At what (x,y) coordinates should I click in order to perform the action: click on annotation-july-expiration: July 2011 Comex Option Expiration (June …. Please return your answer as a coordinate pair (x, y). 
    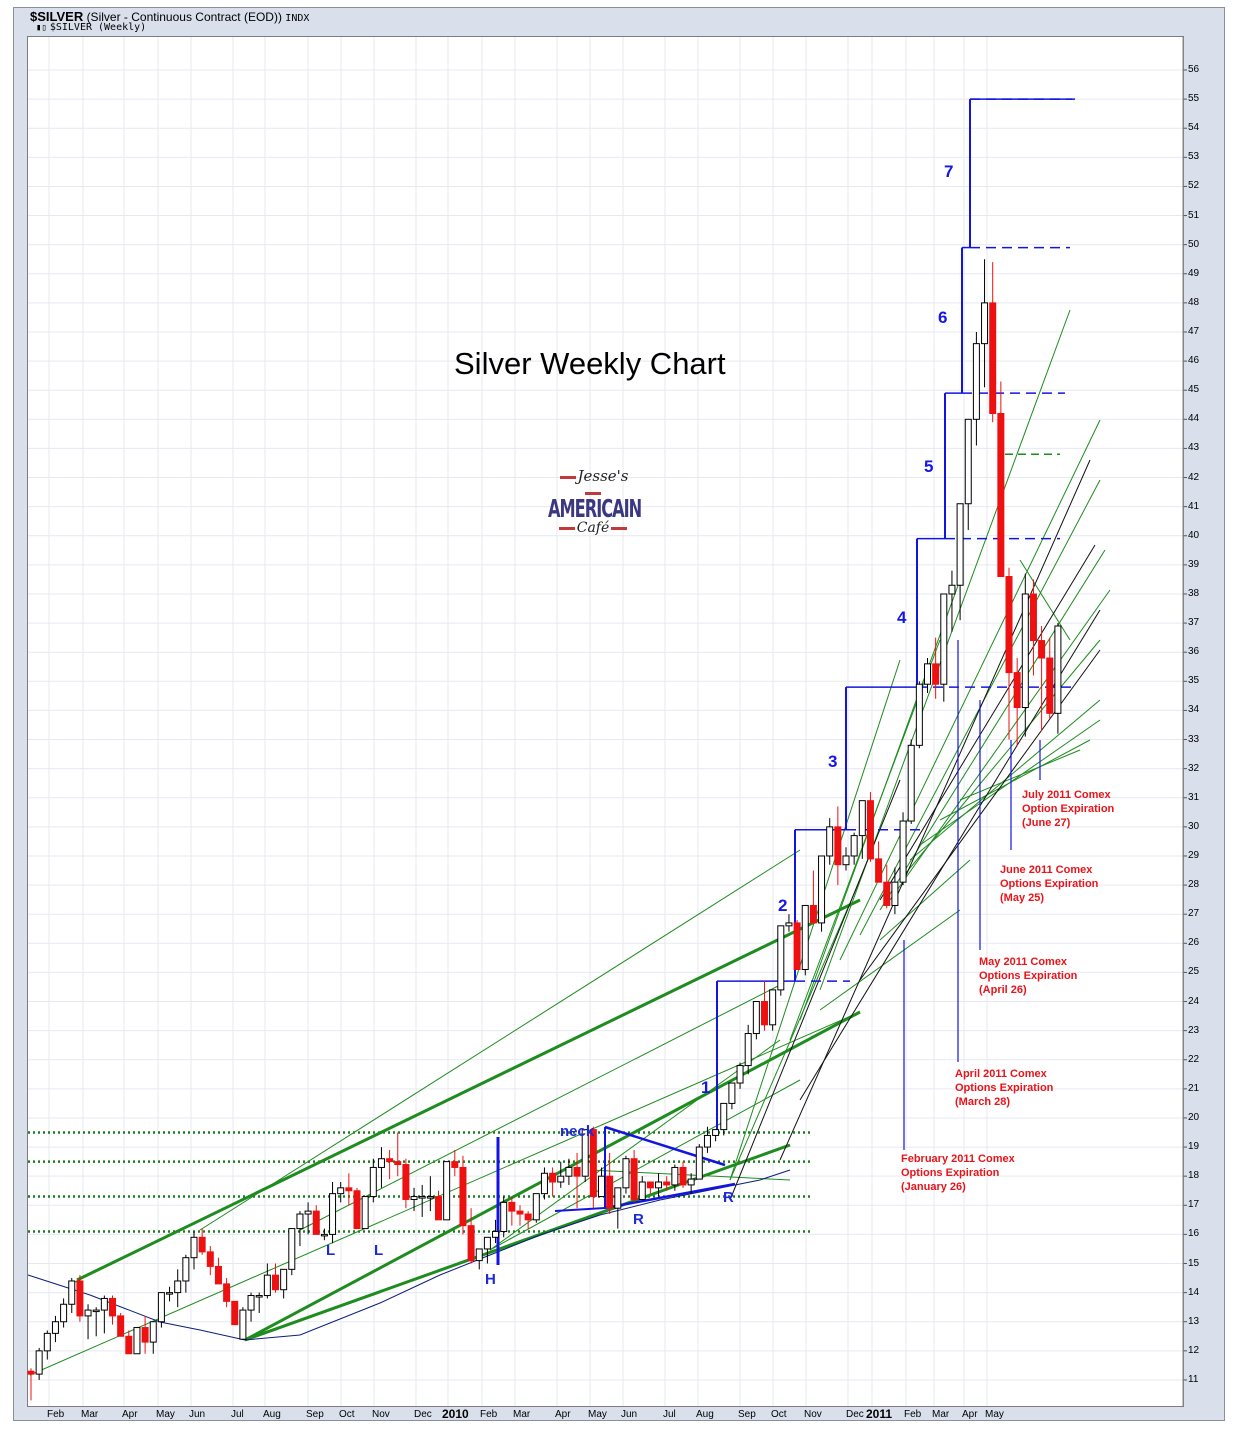
    Looking at the image, I should click on (1068, 809).